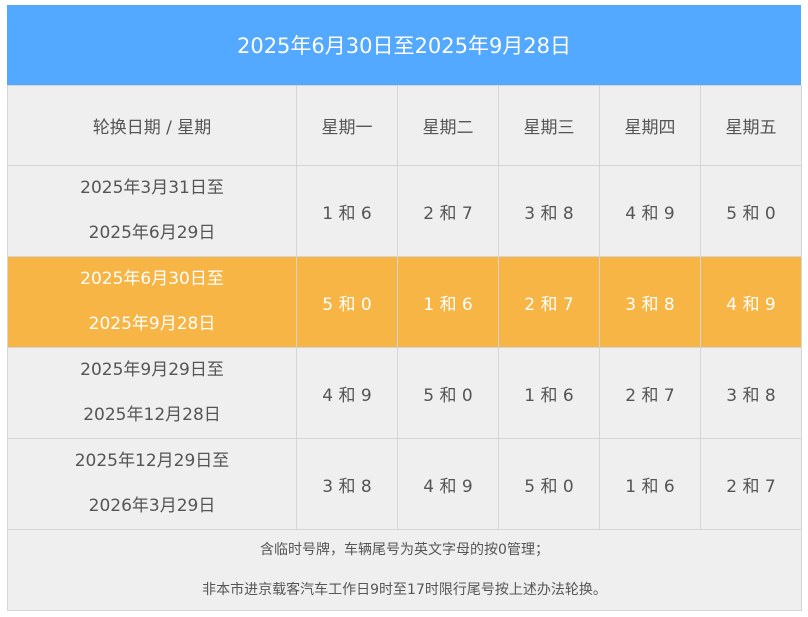 The width and height of the screenshot is (808, 617). What do you see at coordinates (650, 211) in the screenshot?
I see `thursday-cell: 4 和 9` at bounding box center [650, 211].